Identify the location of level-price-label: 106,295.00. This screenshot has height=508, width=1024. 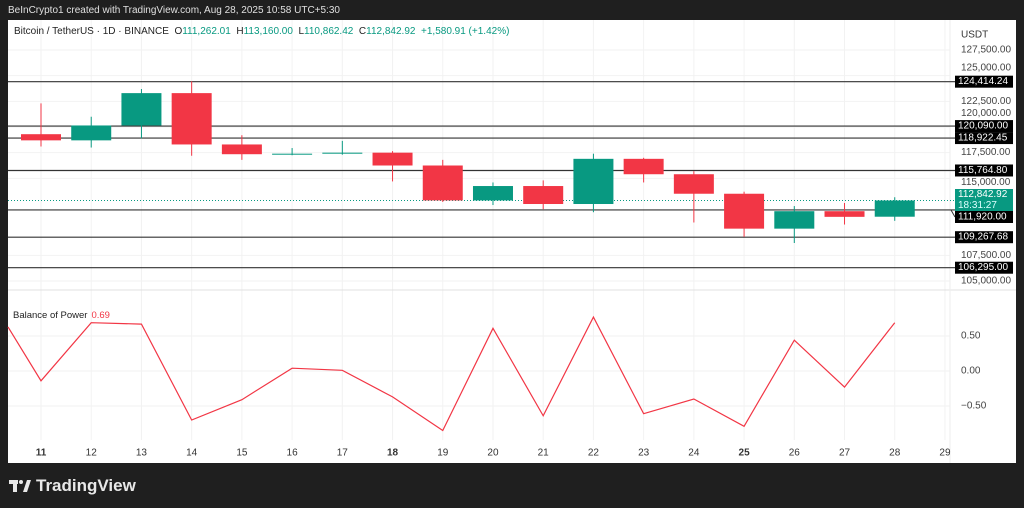
(983, 267).